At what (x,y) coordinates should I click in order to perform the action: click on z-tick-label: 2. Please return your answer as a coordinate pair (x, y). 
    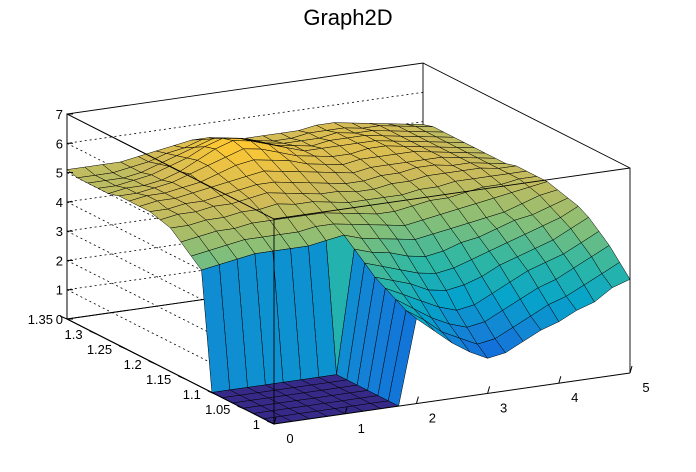
    Looking at the image, I should click on (59, 260).